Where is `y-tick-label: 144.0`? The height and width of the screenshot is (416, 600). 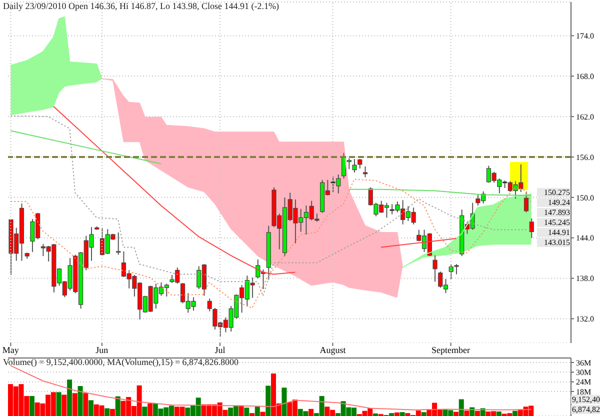
y-tick-label: 144.0 is located at coordinates (585, 238).